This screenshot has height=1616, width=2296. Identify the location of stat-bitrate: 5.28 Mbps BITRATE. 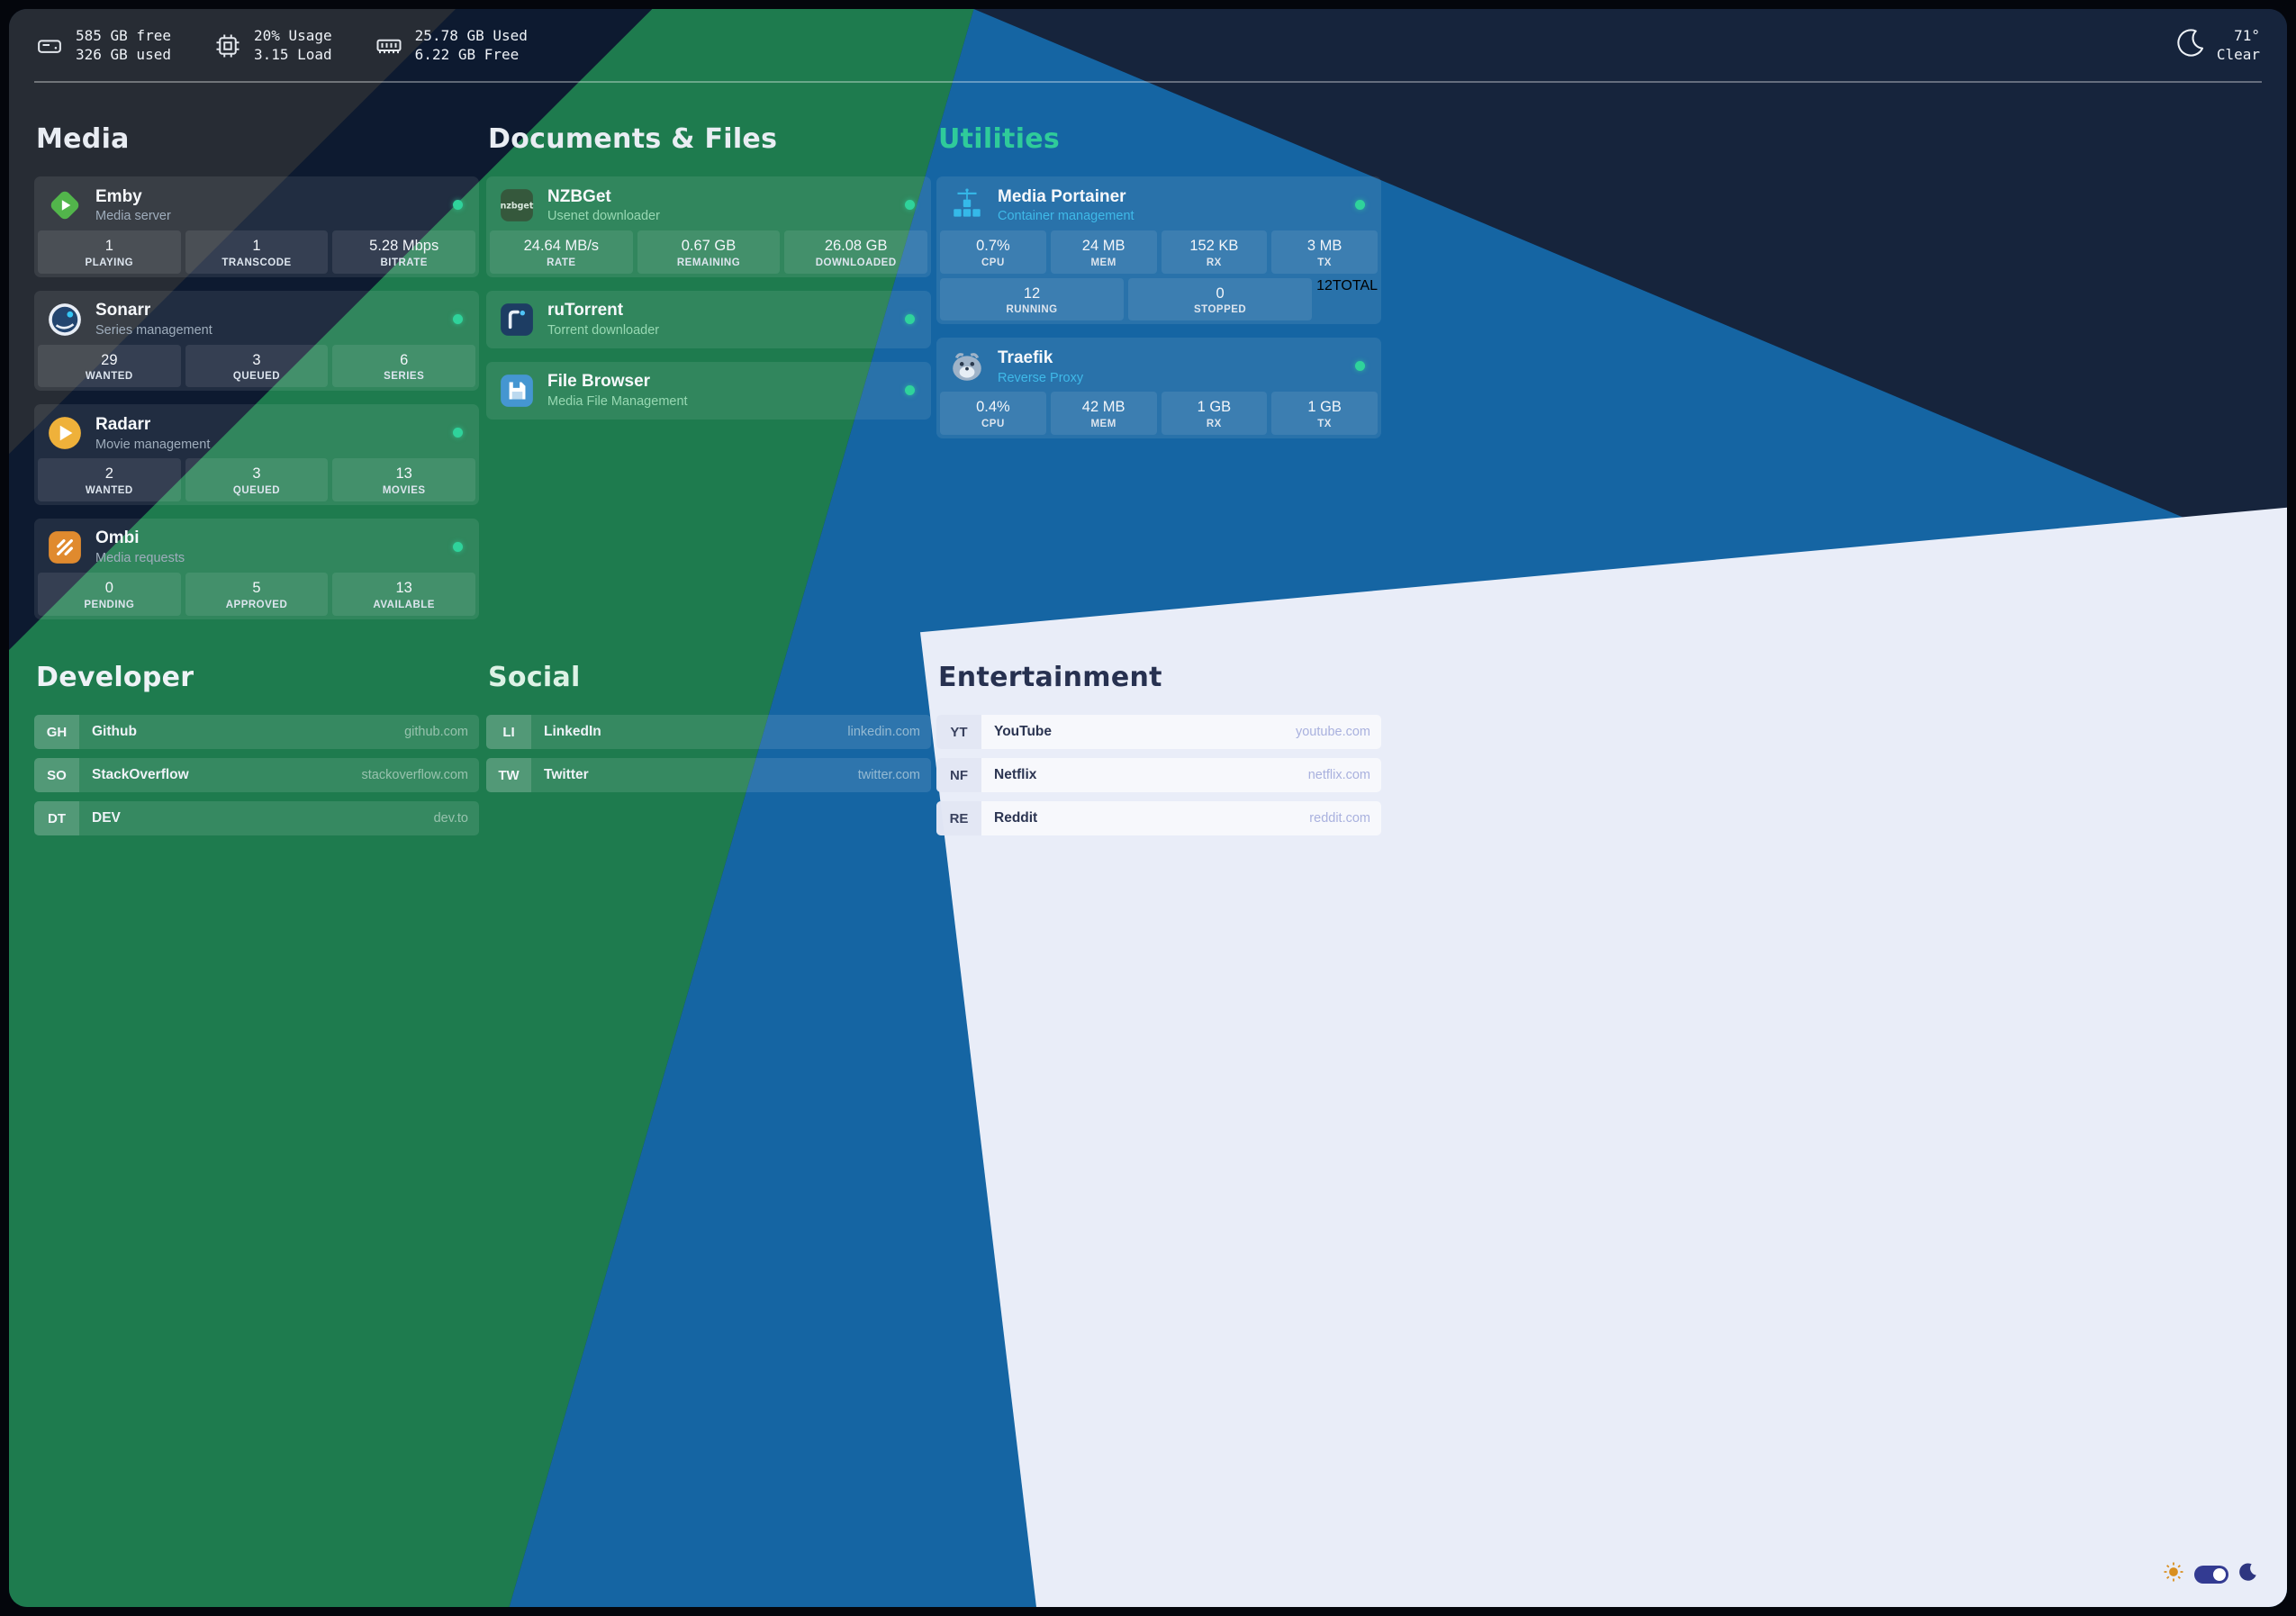
(404, 252).